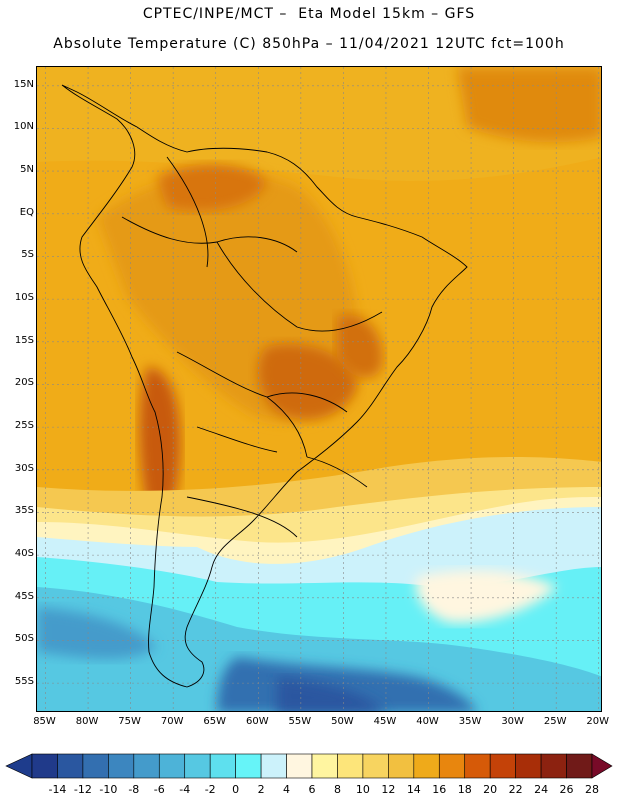 Image resolution: width=618 pixels, height=800 pixels. I want to click on colorbar-level-label: -12, so click(82, 789).